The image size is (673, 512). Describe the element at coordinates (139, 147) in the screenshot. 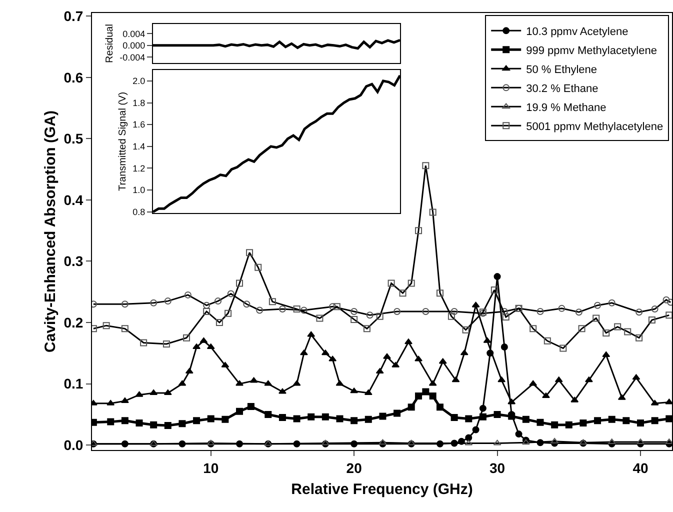

I see `y-tick-label: 1.4` at that location.